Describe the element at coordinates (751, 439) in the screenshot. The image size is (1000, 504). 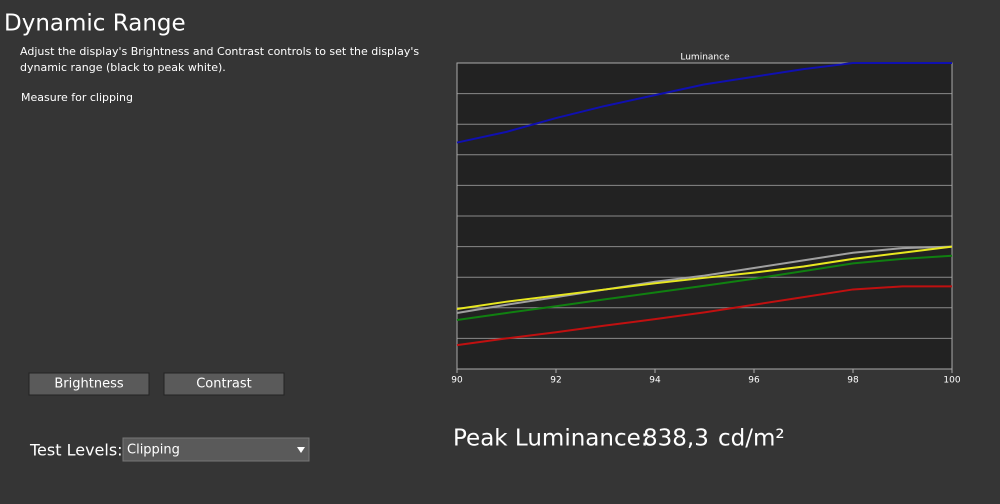
I see `peak-unit: cd/m²` at that location.